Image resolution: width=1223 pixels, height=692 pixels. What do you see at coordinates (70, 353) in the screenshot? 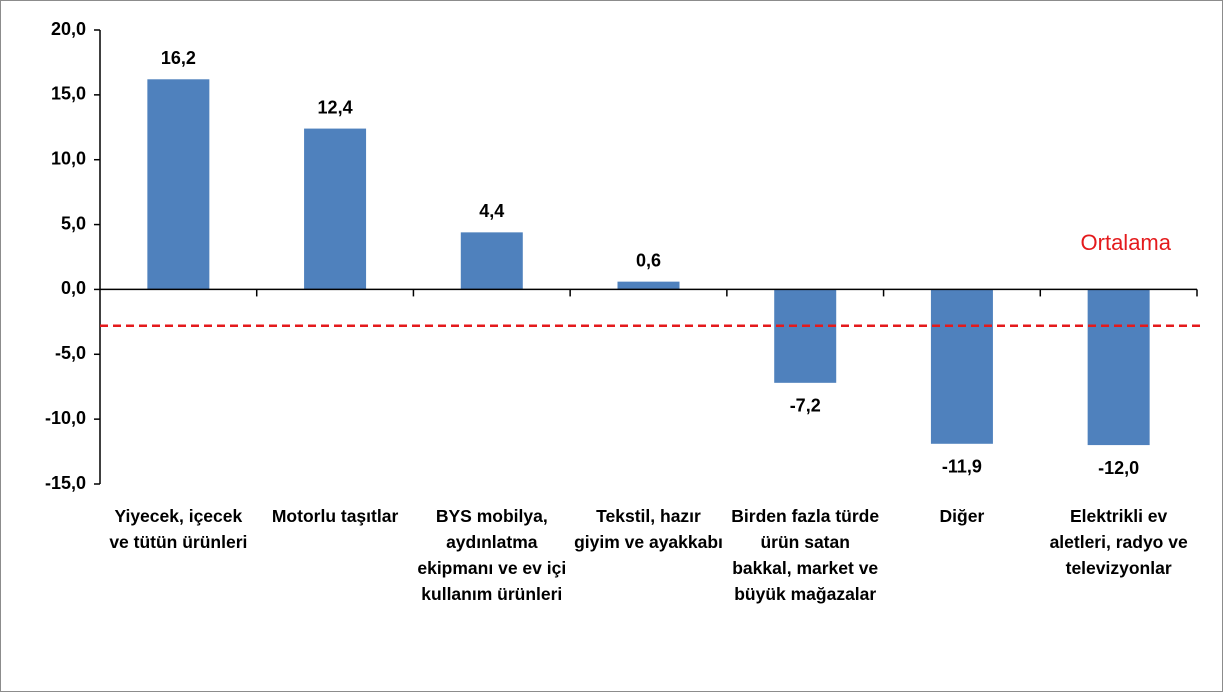
I see `y-tick-label: -5,0` at bounding box center [70, 353].